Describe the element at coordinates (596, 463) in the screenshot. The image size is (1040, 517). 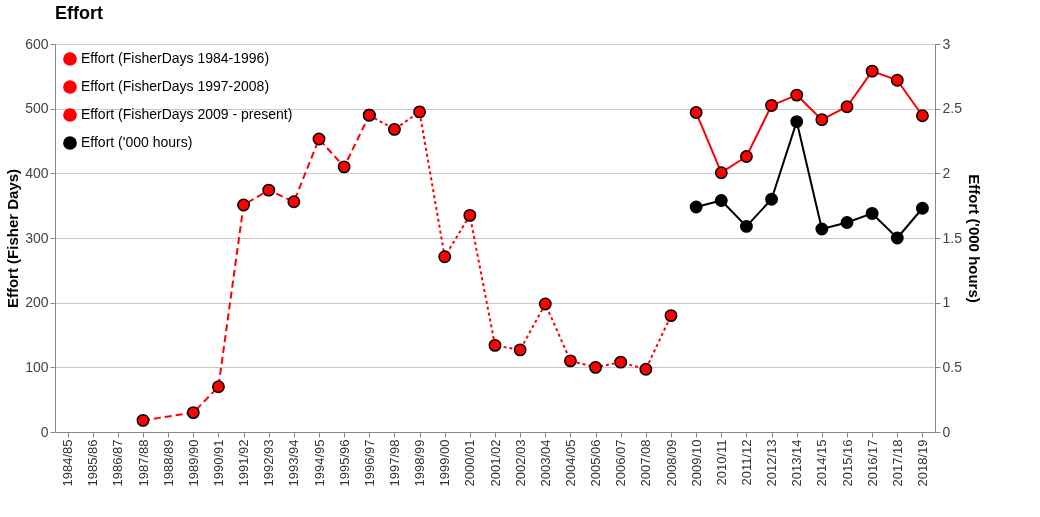
I see `x-tick-label: 2005/06` at that location.